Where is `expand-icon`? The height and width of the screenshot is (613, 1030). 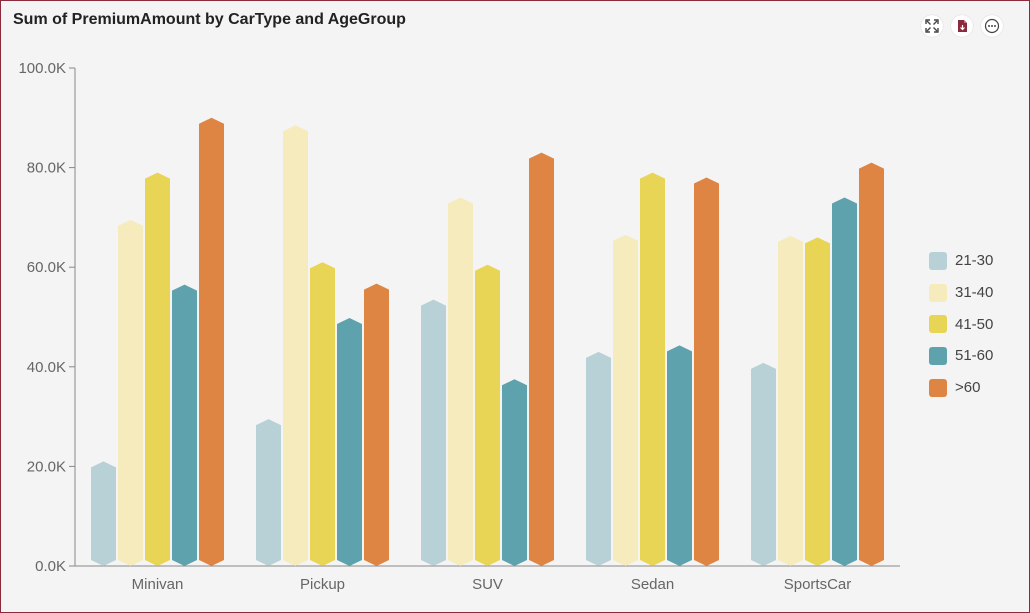
expand-icon is located at coordinates (932, 26).